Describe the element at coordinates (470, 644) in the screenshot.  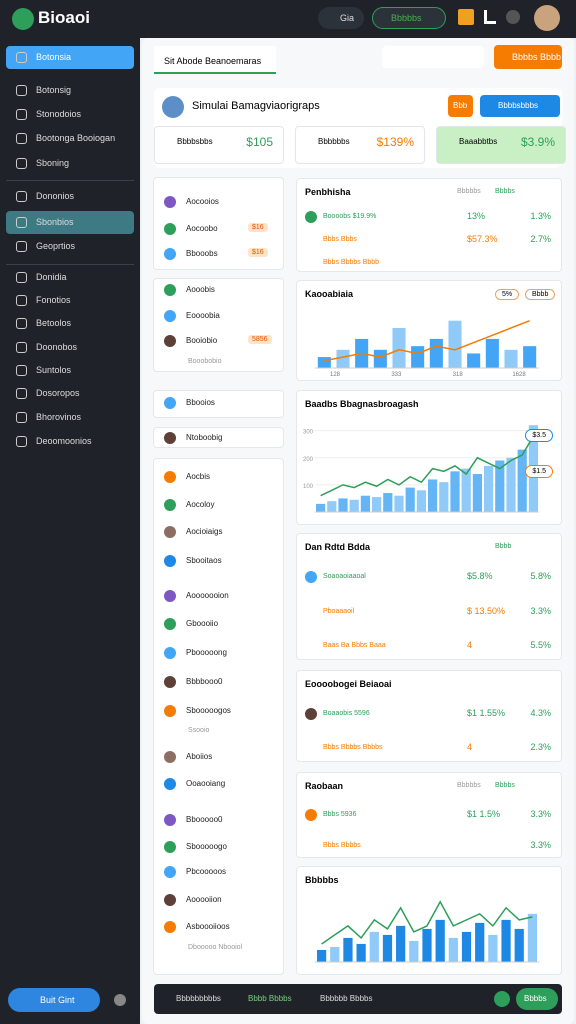
I see `row-value: 4` at that location.